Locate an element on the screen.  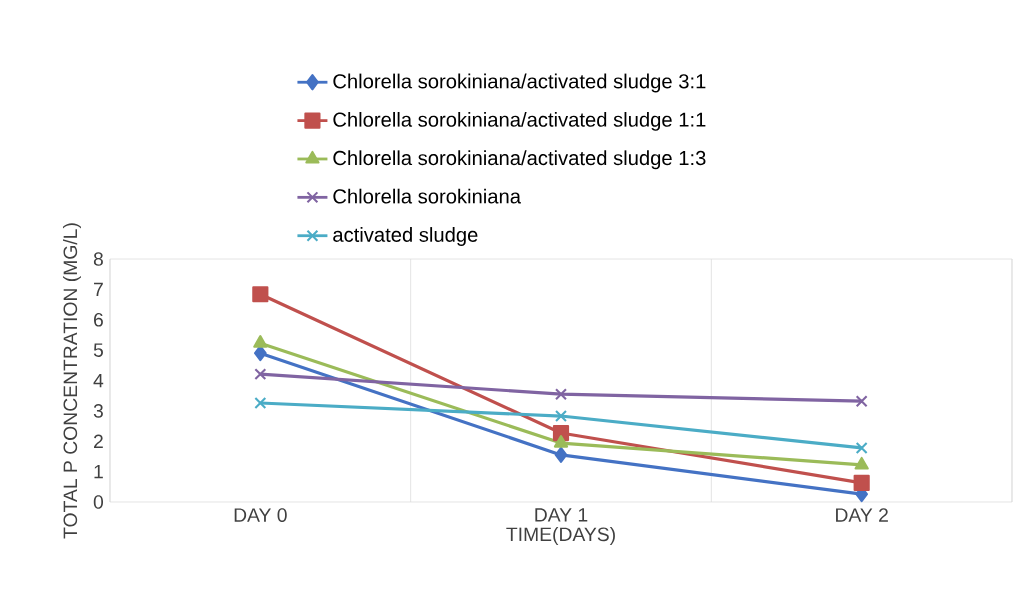
legend-label: Chlorella sorokiniana/activated sludge 1:3 is located at coordinates (519, 160).